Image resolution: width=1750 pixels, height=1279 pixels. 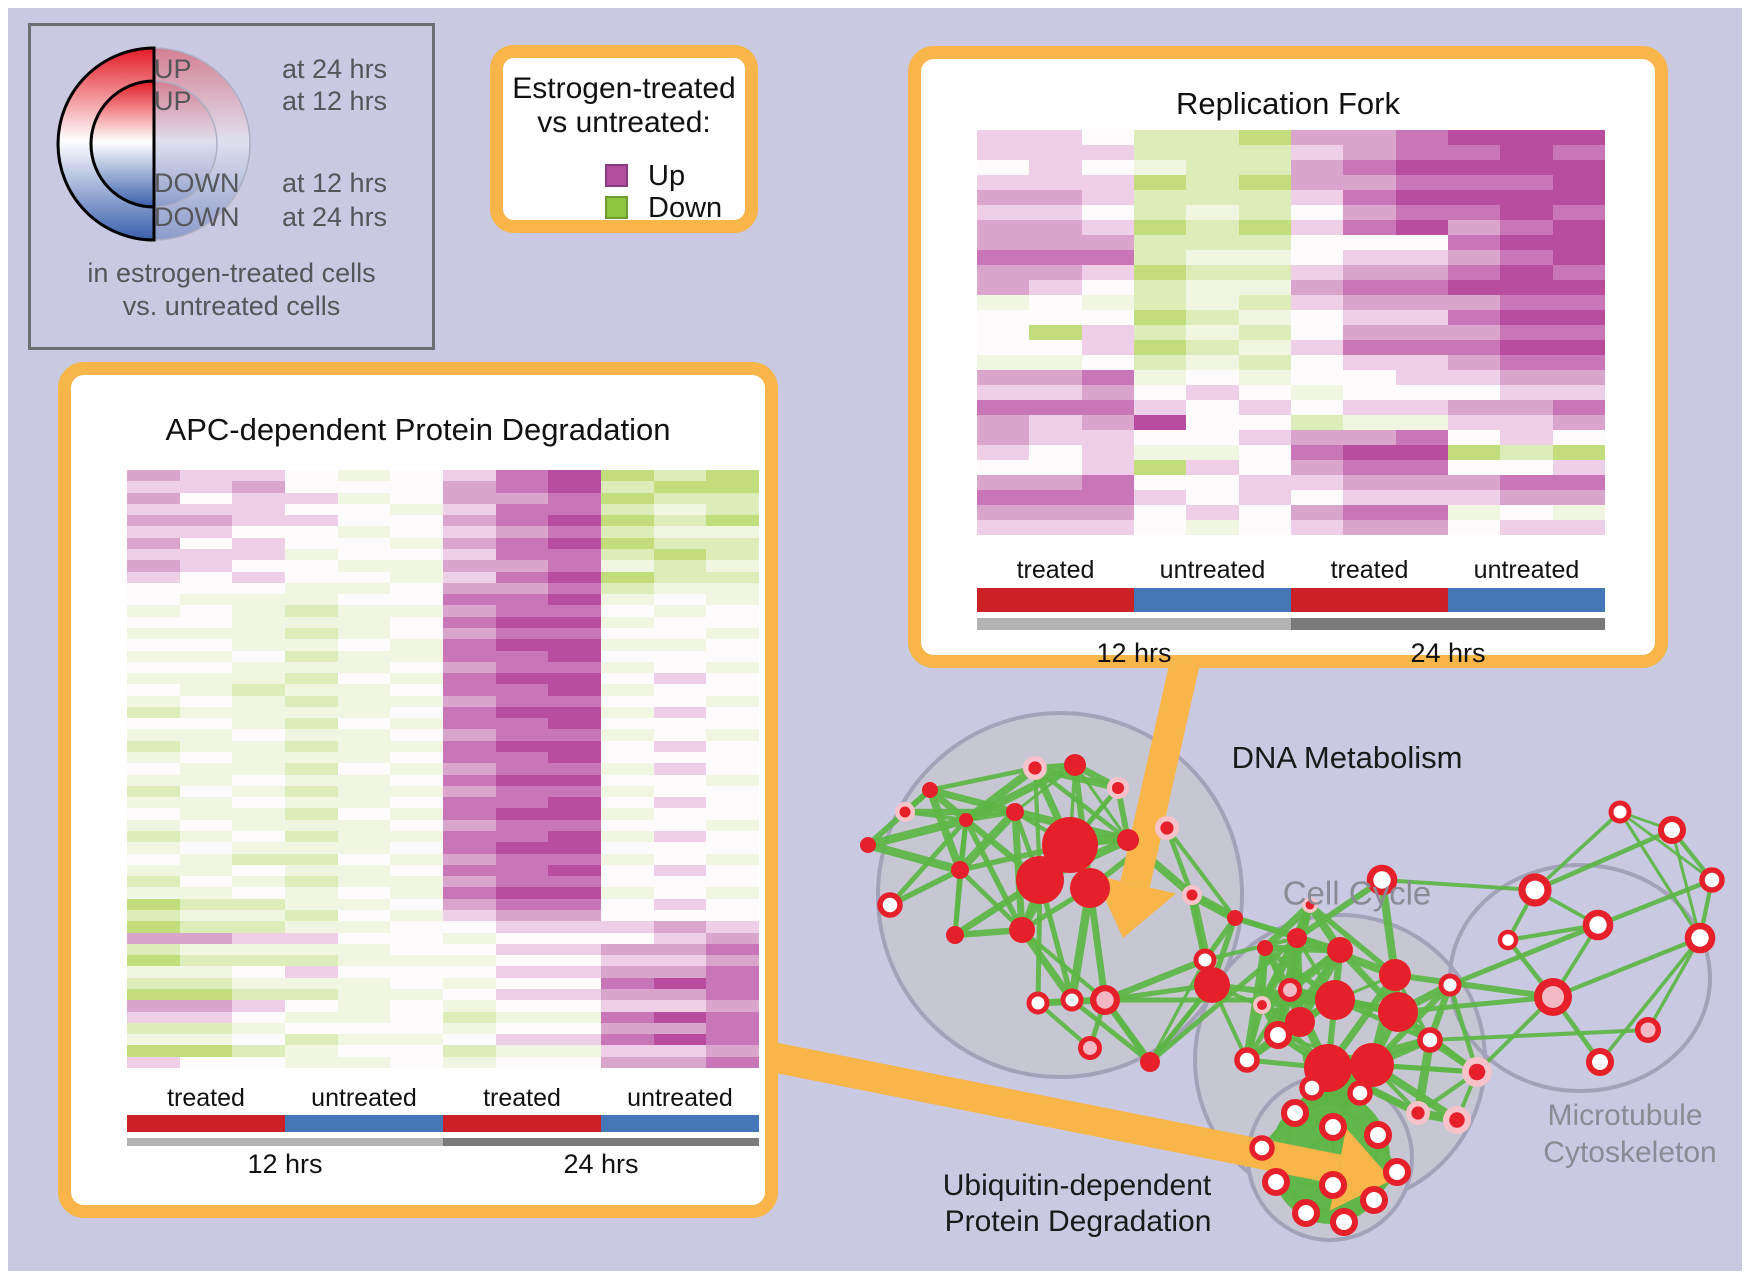 What do you see at coordinates (1055, 600) in the screenshot?
I see `group-bar` at bounding box center [1055, 600].